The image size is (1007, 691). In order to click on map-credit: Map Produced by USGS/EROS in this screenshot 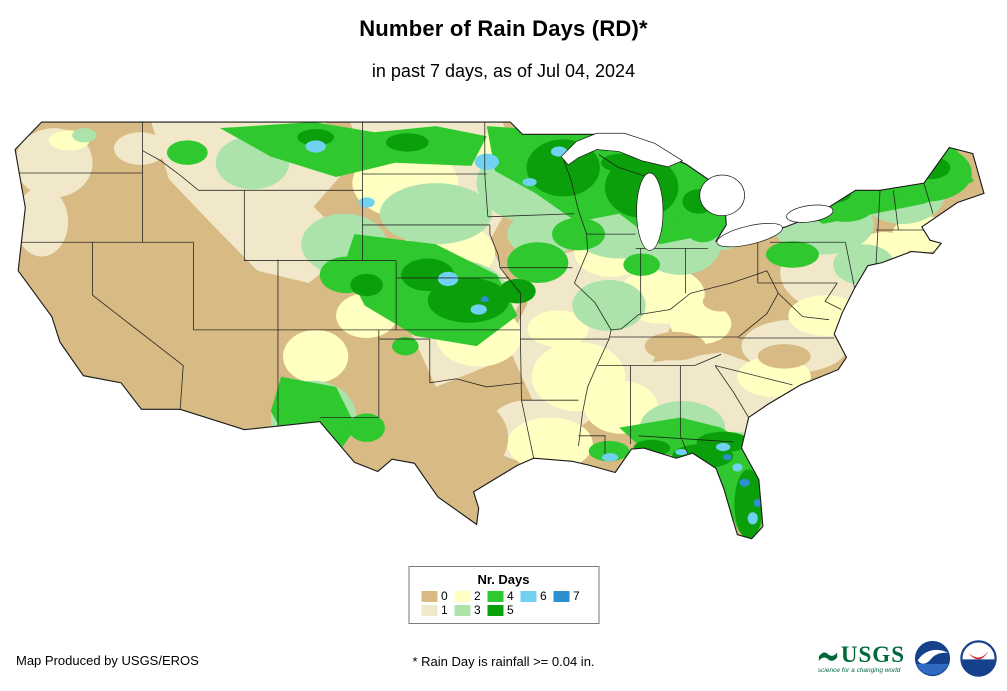, I will do `click(107, 660)`.